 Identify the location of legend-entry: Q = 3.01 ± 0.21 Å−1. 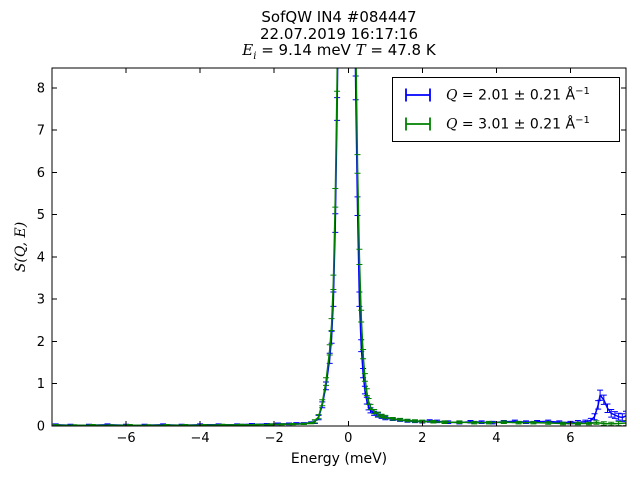
(507, 124).